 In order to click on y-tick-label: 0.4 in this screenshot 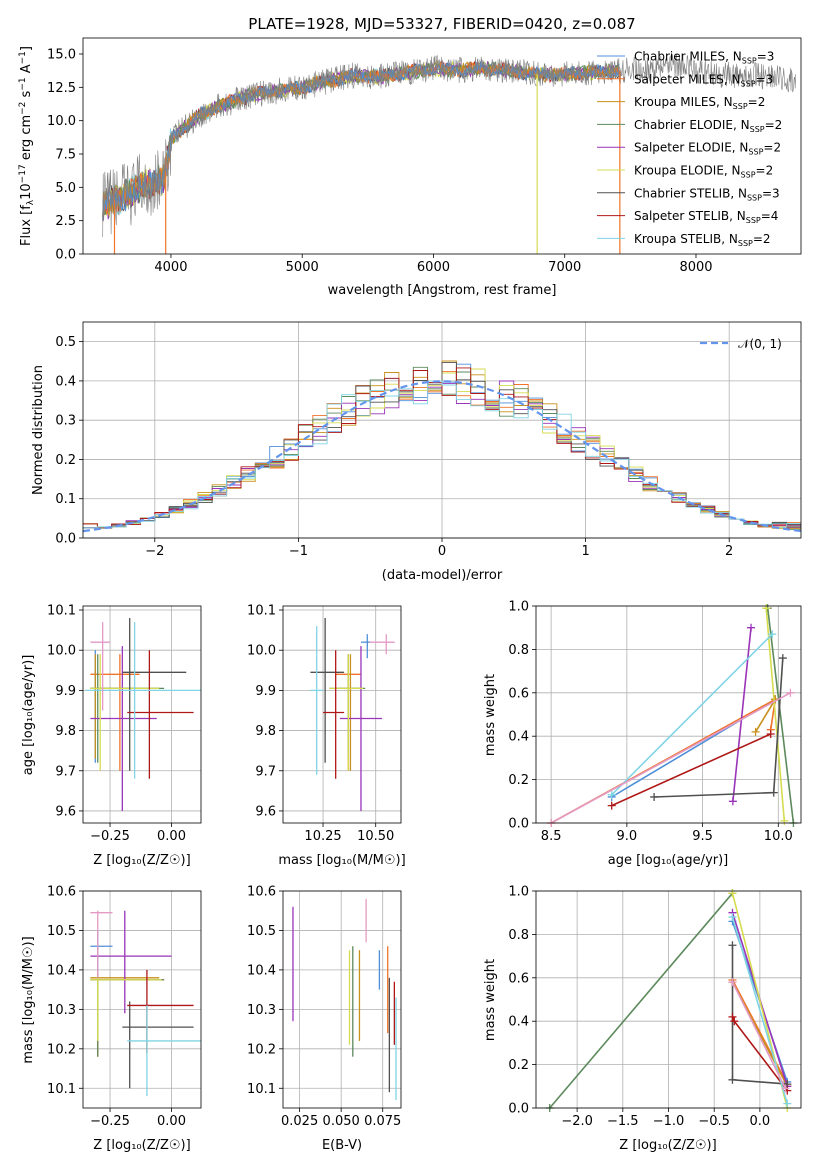, I will do `click(65, 381)`.